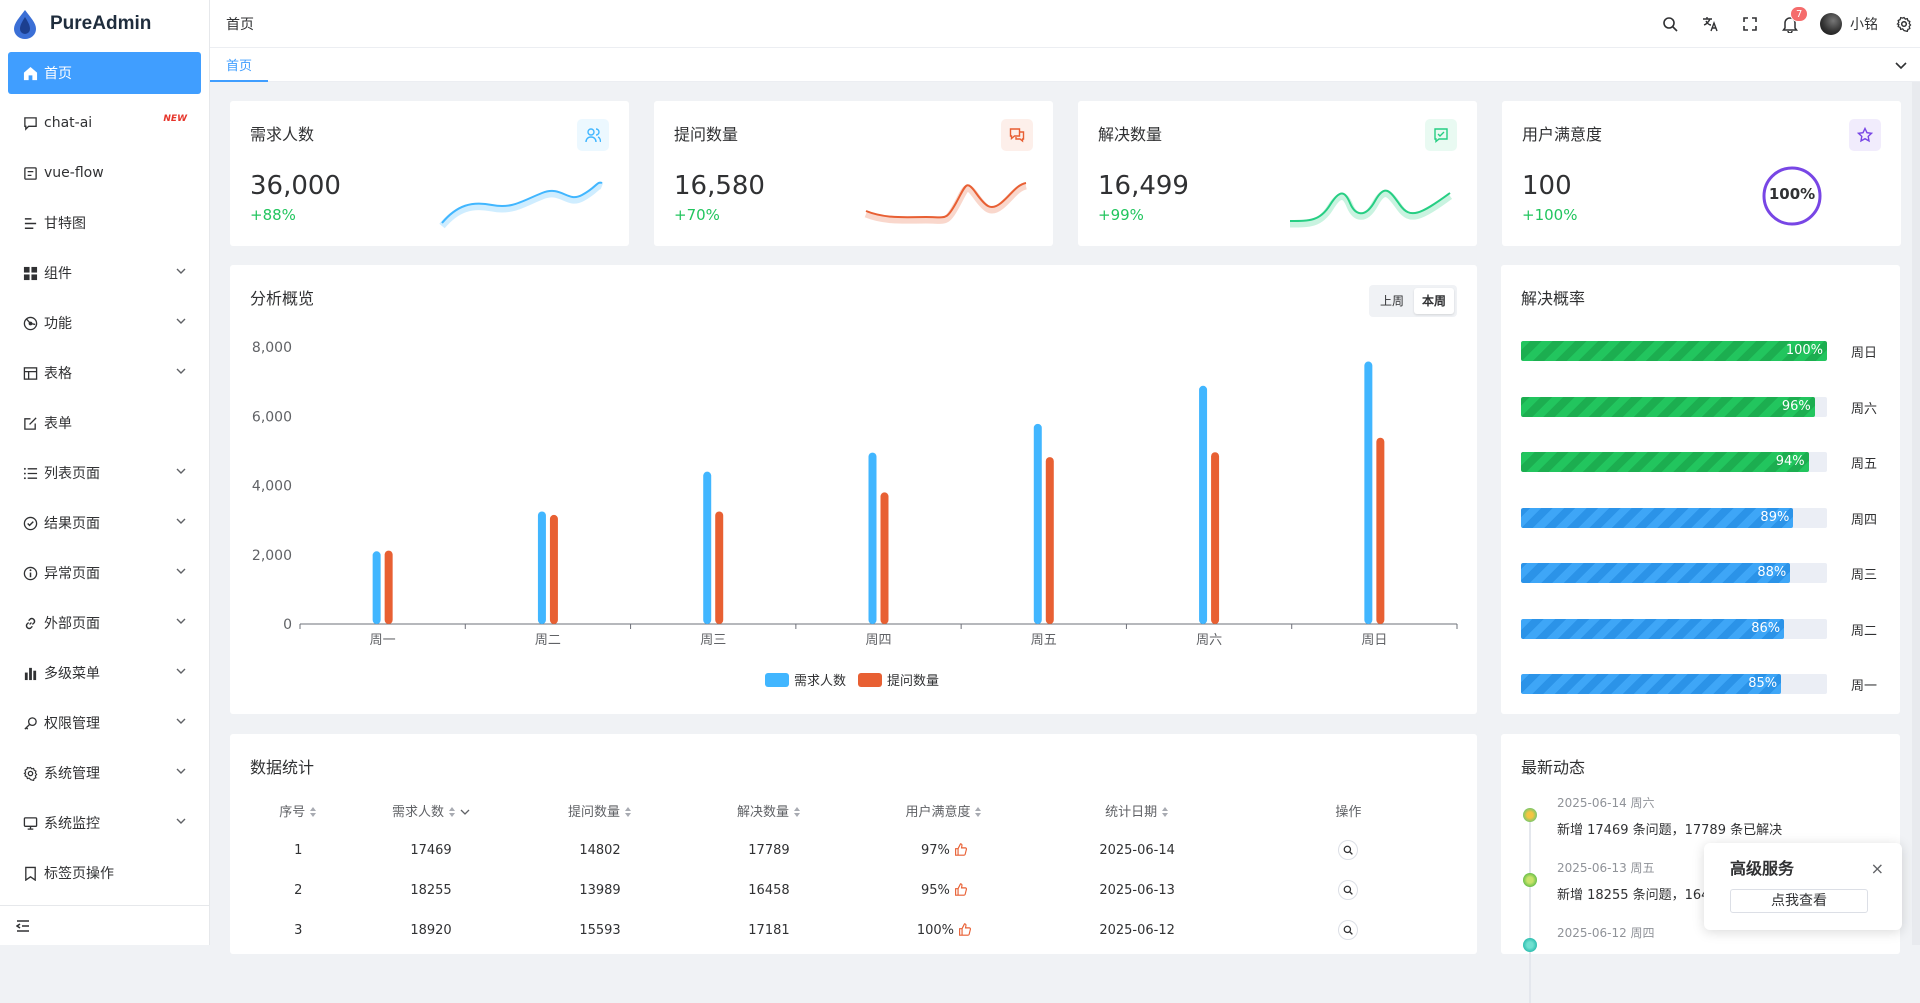 This screenshot has width=1920, height=1003. I want to click on sidebar-item-2: vue-flow, so click(104, 173).